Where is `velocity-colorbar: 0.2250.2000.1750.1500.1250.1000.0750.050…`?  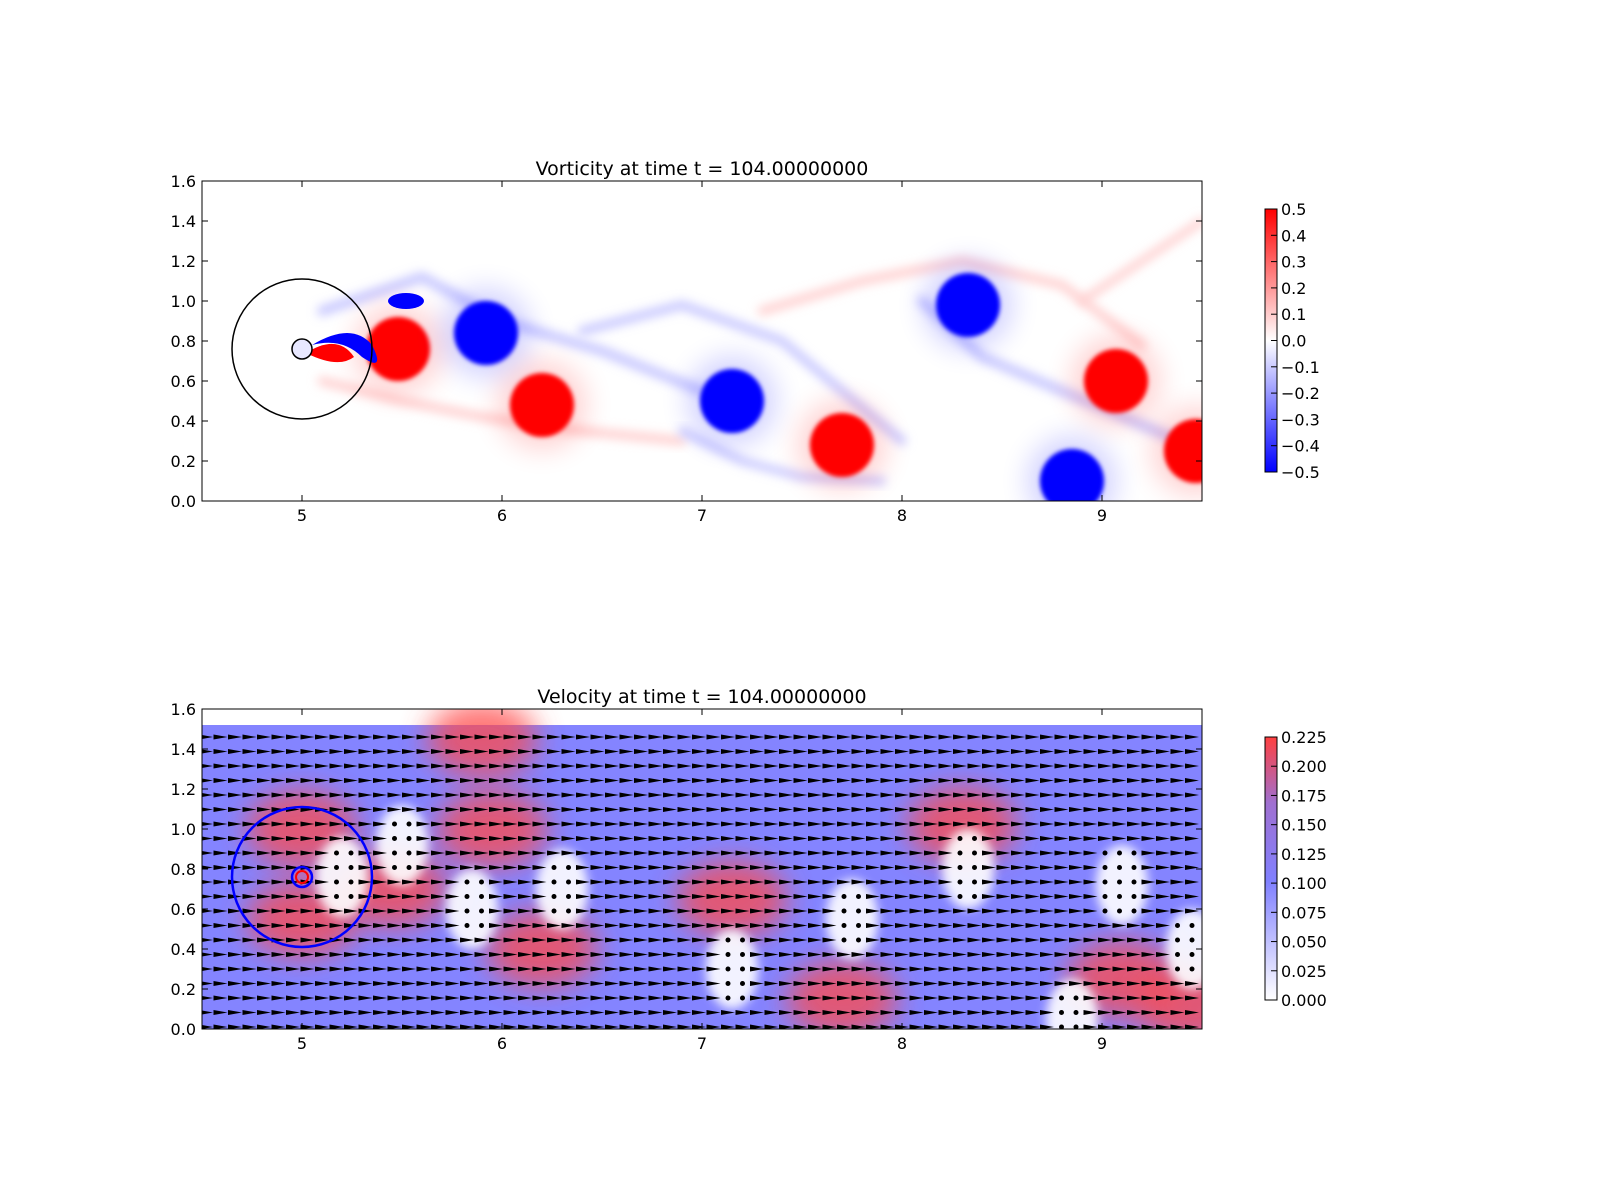 velocity-colorbar: 0.2250.2000.1750.1500.1250.1000.0750.050… is located at coordinates (1295, 869).